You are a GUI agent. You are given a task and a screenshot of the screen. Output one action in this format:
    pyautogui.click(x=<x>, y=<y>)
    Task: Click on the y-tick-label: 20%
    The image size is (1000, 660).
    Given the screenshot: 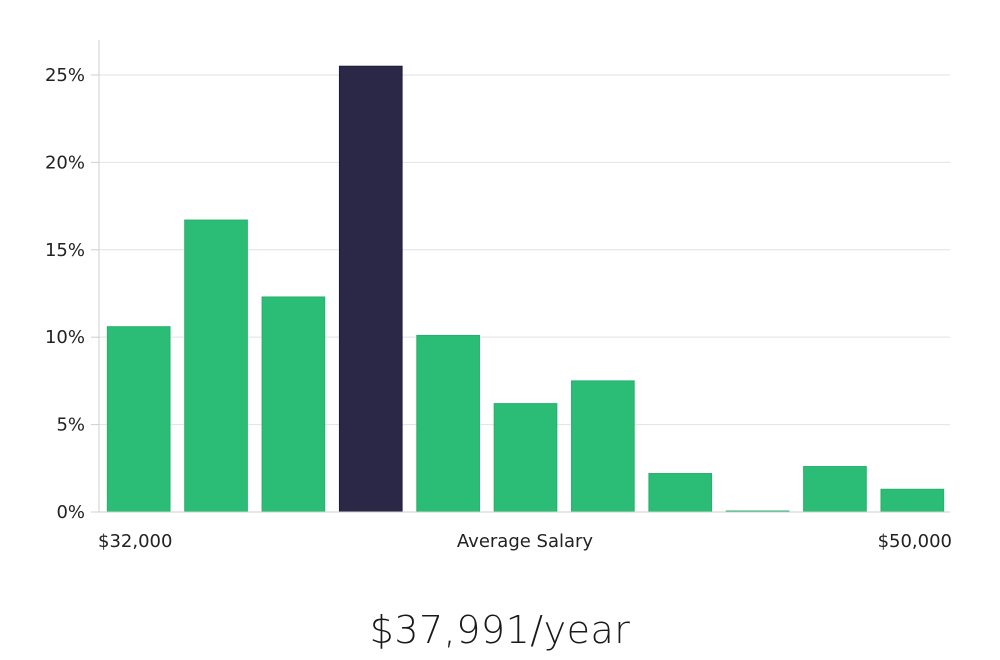 What is the action you would take?
    pyautogui.click(x=65, y=162)
    